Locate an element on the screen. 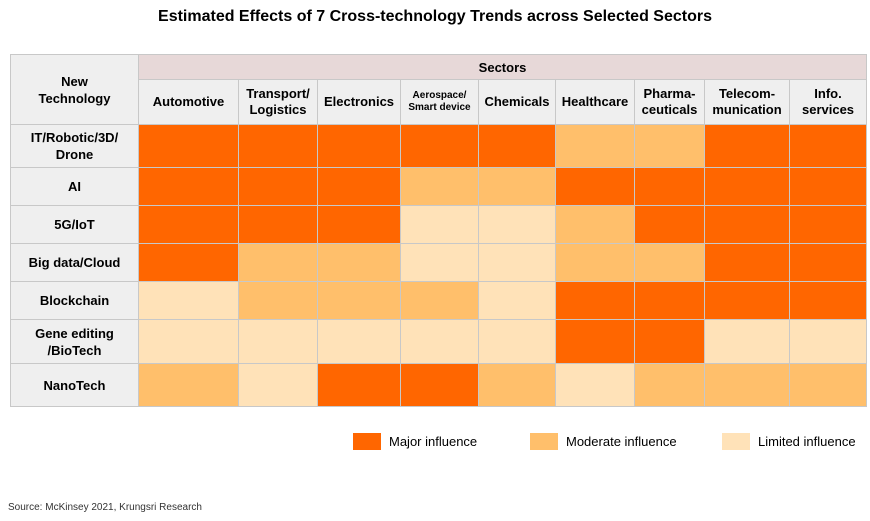  row-label-cell: 5G/IoT is located at coordinates (74, 224).